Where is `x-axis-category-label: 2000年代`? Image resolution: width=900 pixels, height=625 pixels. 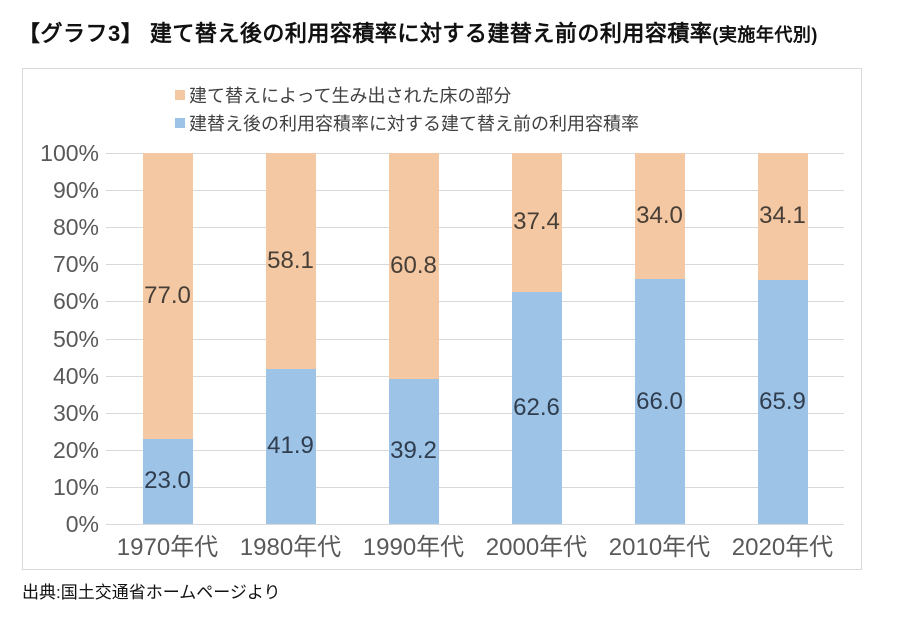 x-axis-category-label: 2000年代 is located at coordinates (536, 547).